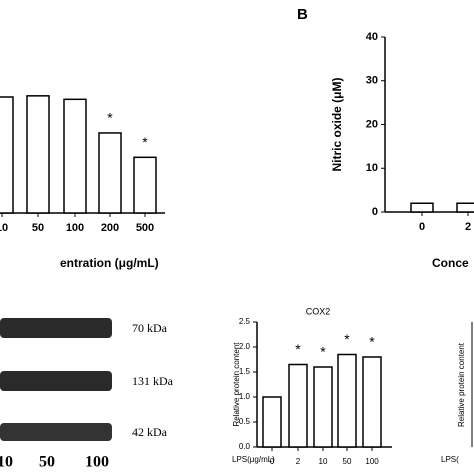 Image resolution: width=474 pixels, height=474 pixels. Describe the element at coordinates (450, 263) in the screenshot. I see `x-axis-label: Conce` at that location.